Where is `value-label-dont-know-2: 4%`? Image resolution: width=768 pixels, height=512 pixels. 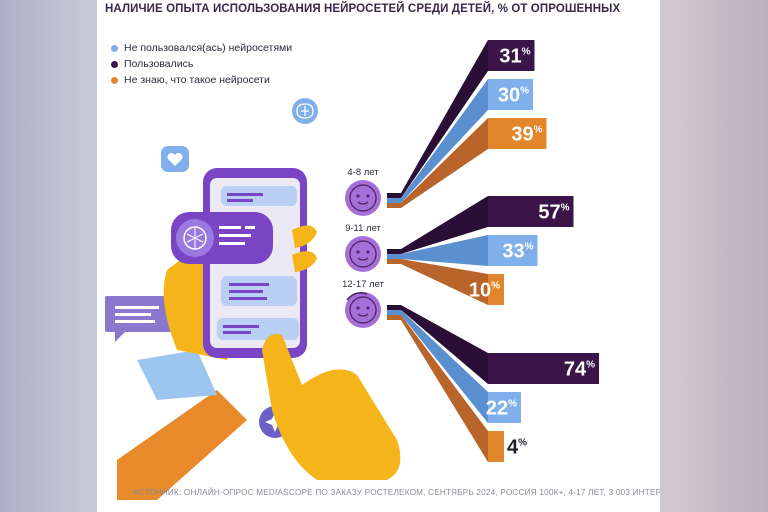
value-label-dont-know-2: 4% is located at coordinates (517, 448).